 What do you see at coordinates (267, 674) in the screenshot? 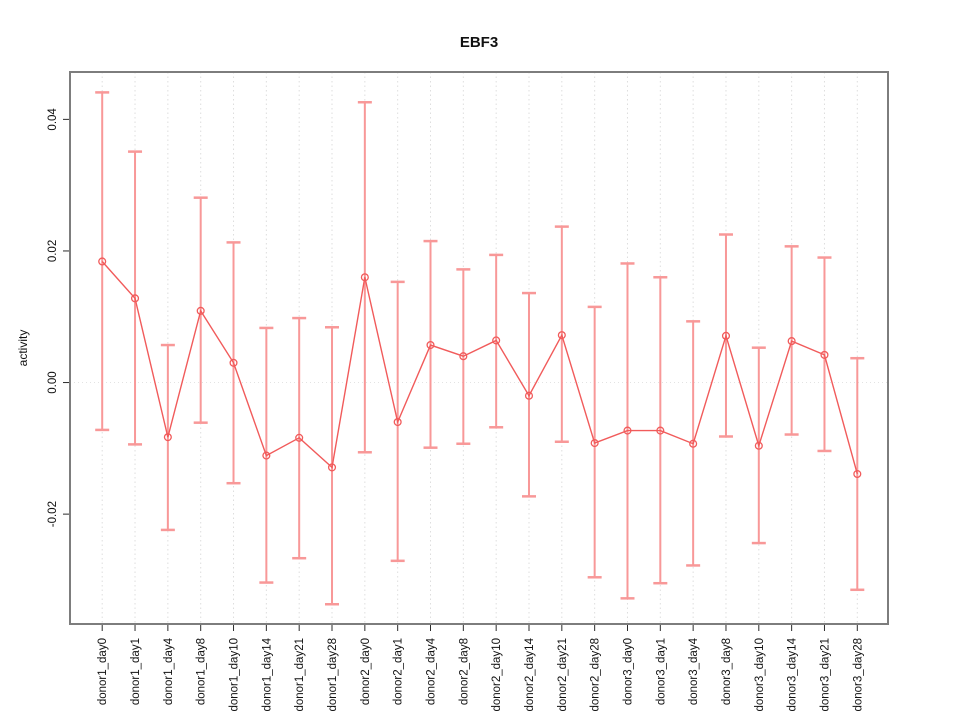
I see `x-tick-label: donor1_day14` at bounding box center [267, 674].